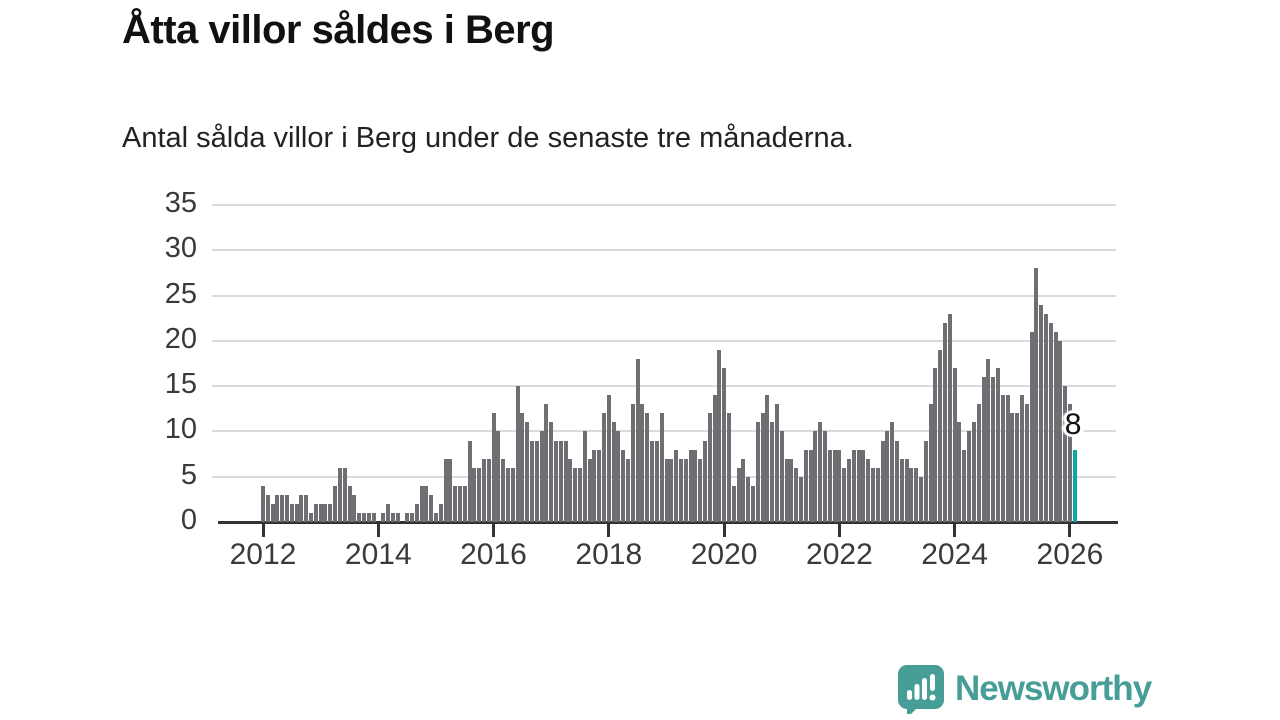 The height and width of the screenshot is (720, 1280). What do you see at coordinates (1024, 689) in the screenshot?
I see `newsworthy-logo: Newsworthy` at bounding box center [1024, 689].